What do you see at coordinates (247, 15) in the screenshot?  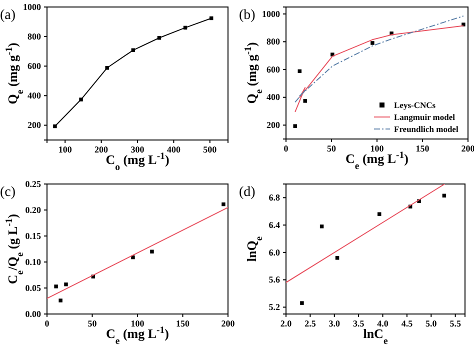 I see `chart-title: (b)` at bounding box center [247, 15].